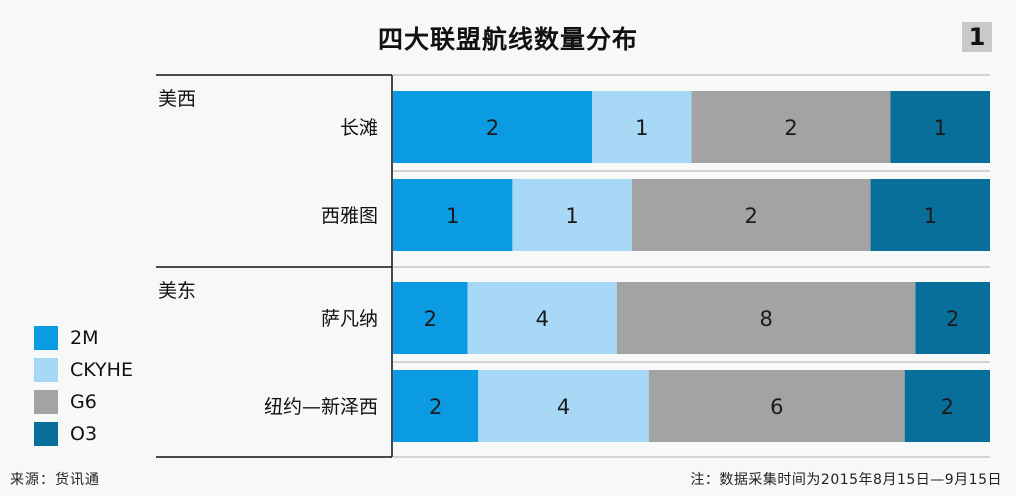 The width and height of the screenshot is (1016, 496). What do you see at coordinates (507, 39) in the screenshot?
I see `chart-title: 四大联盟航线数量分布` at bounding box center [507, 39].